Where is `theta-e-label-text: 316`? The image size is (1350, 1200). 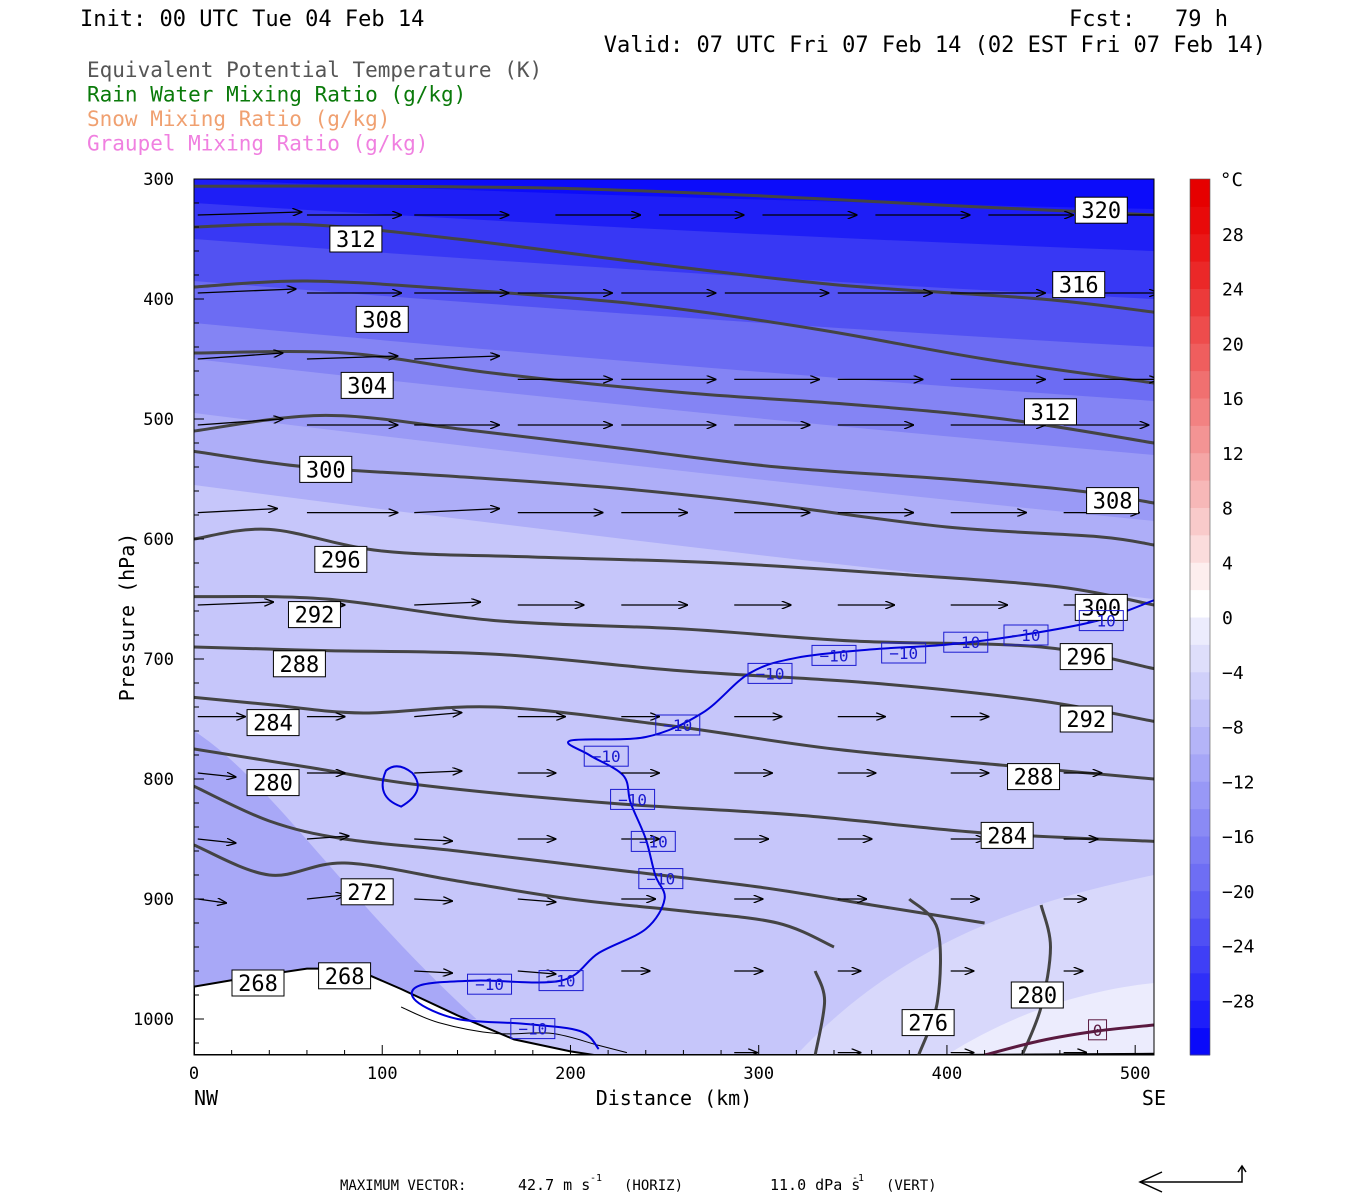 theta-e-label-text: 316 is located at coordinates (1079, 286).